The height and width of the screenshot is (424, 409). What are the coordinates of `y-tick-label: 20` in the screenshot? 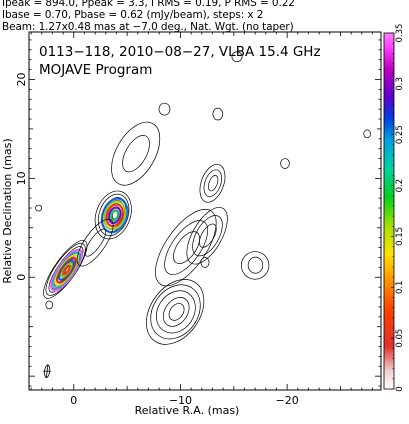 It's located at (21, 79).